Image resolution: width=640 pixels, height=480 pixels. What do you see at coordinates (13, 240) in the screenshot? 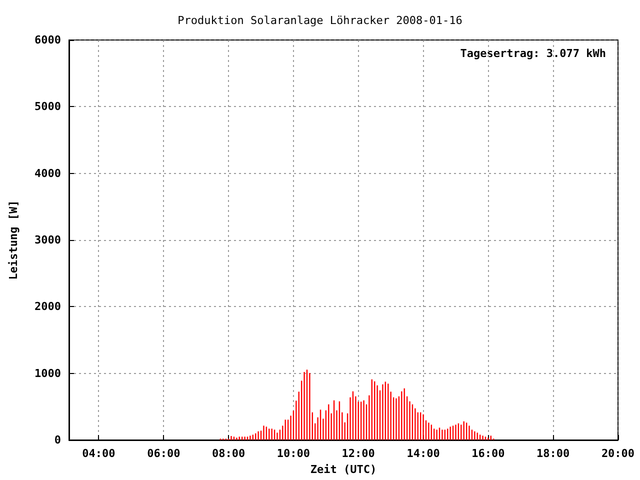
I see `y-axis-title: Leistung [W]` at bounding box center [13, 240].